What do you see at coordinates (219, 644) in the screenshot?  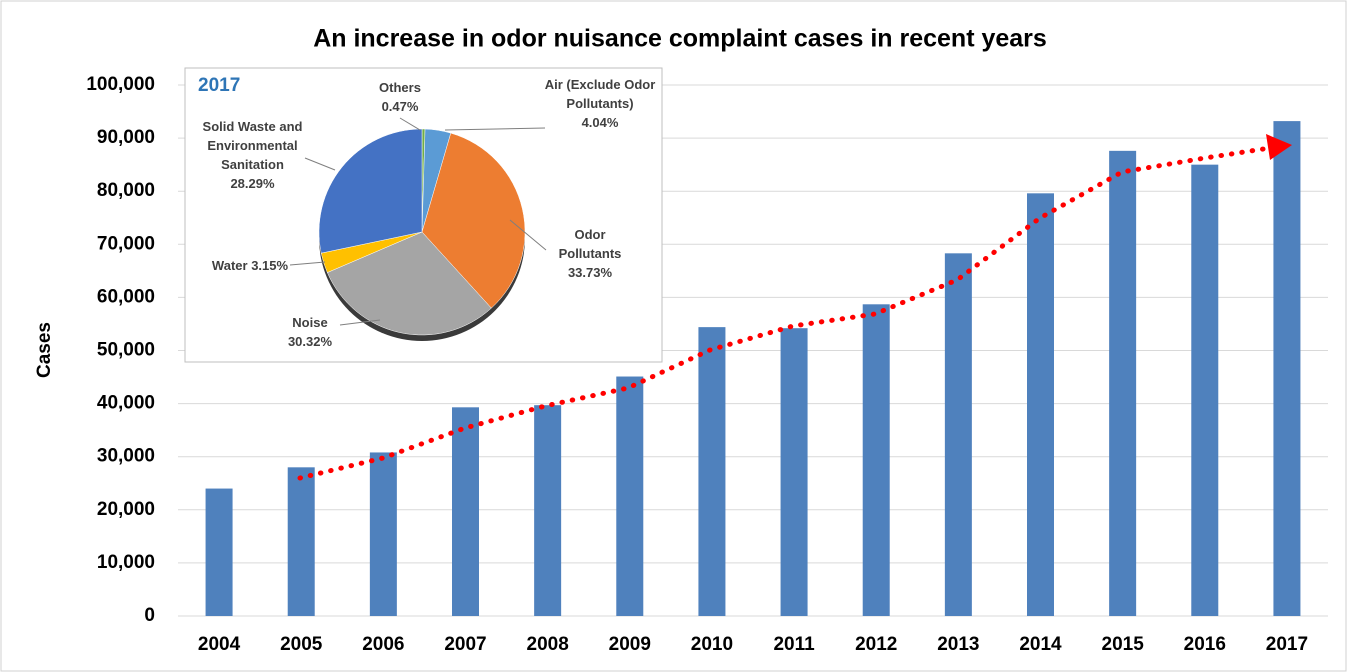 I see `x-tick-label: 2004` at bounding box center [219, 644].